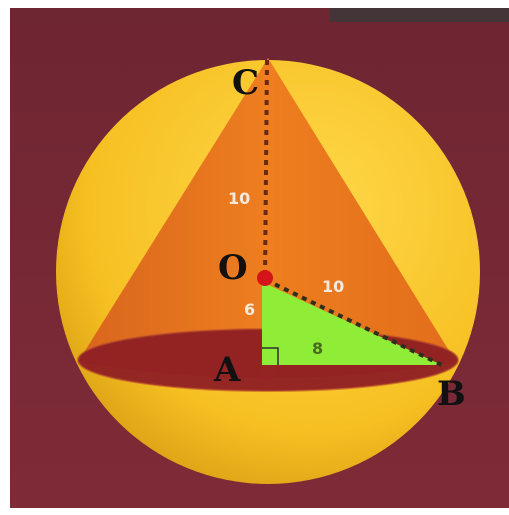 The width and height of the screenshot is (509, 515). Describe the element at coordinates (333, 286) in the screenshot. I see `measure-ob: 10` at that location.